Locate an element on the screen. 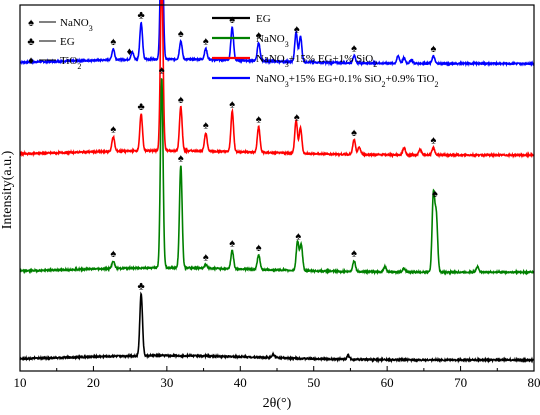 This screenshot has width=540, height=415. x-tick-label: 30 is located at coordinates (166, 382).